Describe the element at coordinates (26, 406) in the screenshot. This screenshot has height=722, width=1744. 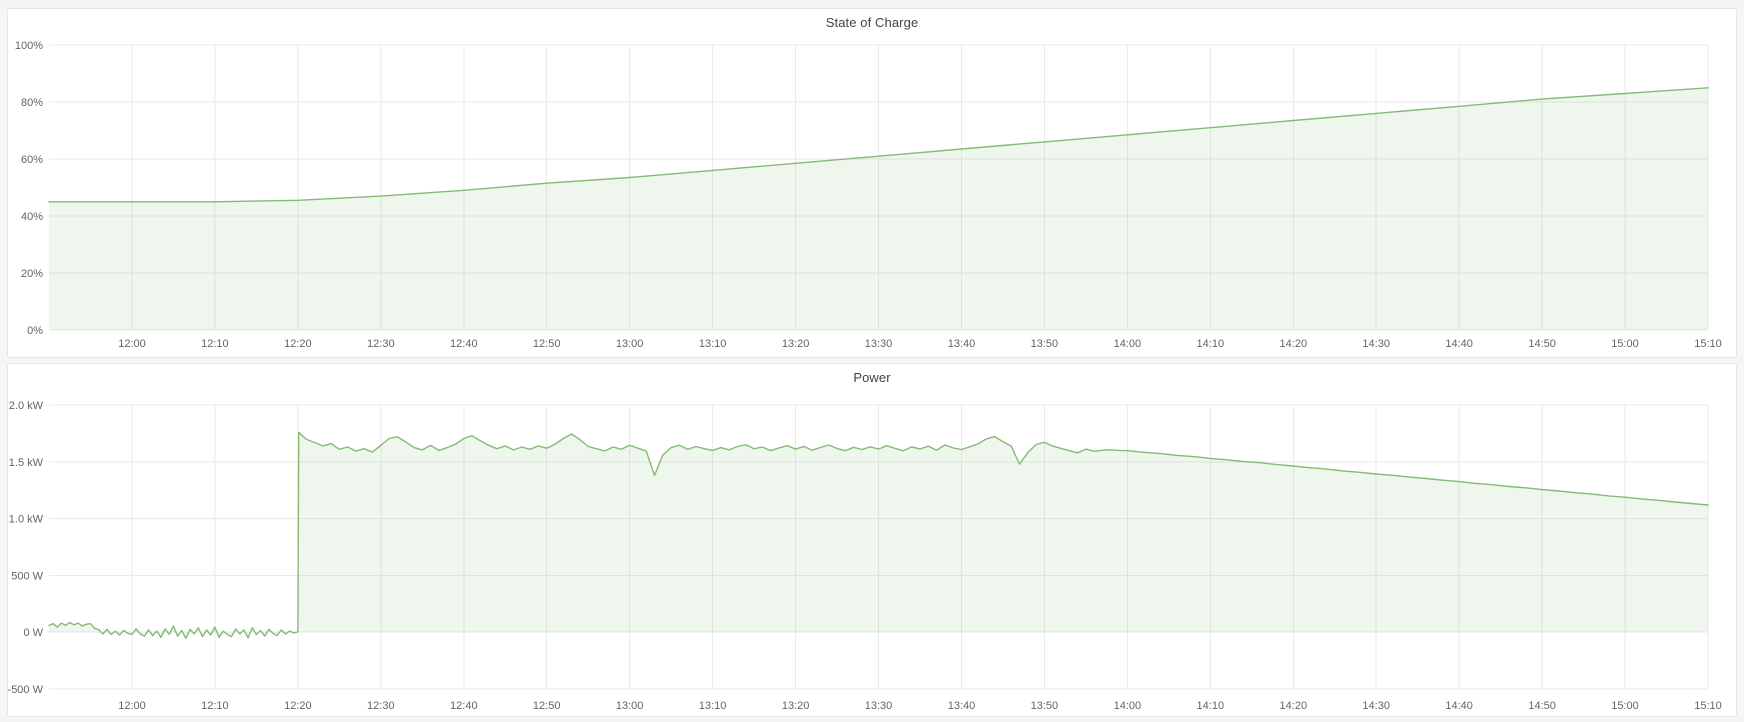
I see `y-tick-label: 2.0 kW` at that location.